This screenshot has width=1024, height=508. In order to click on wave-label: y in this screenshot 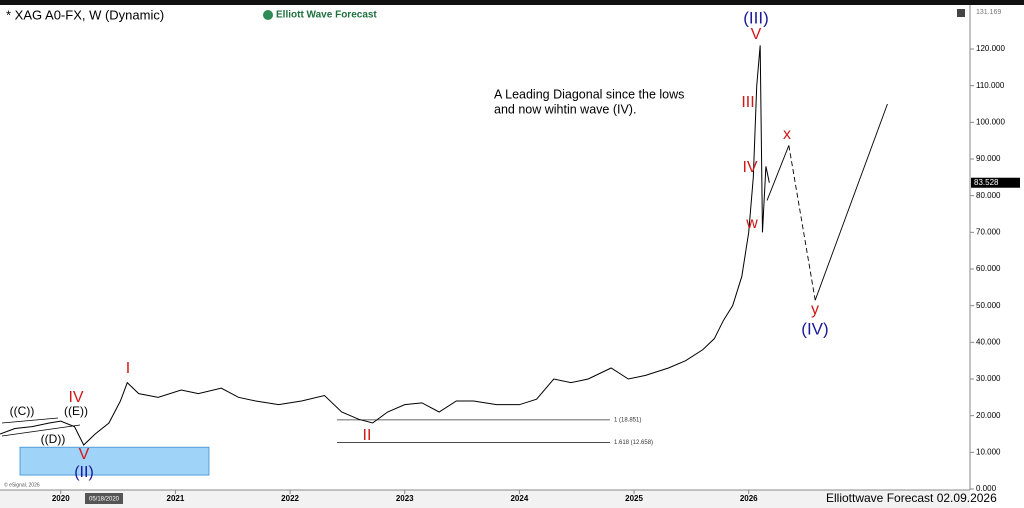, I will do `click(815, 309)`.